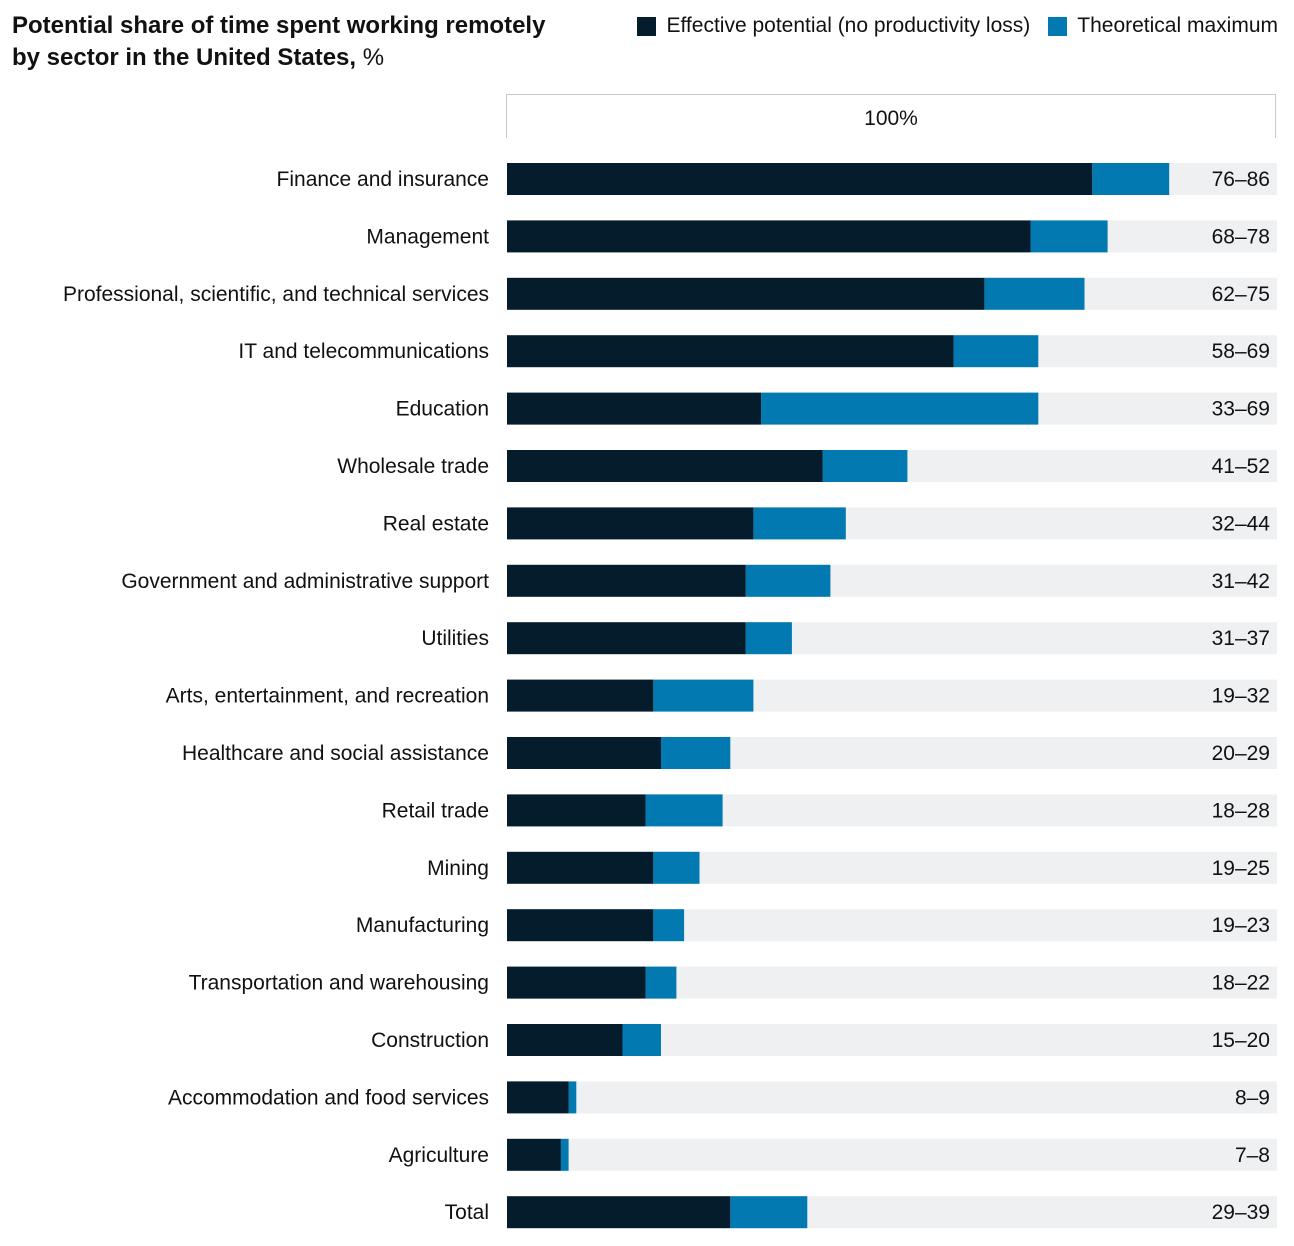 The image size is (1294, 1246). Describe the element at coordinates (1241, 179) in the screenshot. I see `range-label: 76–86` at that location.